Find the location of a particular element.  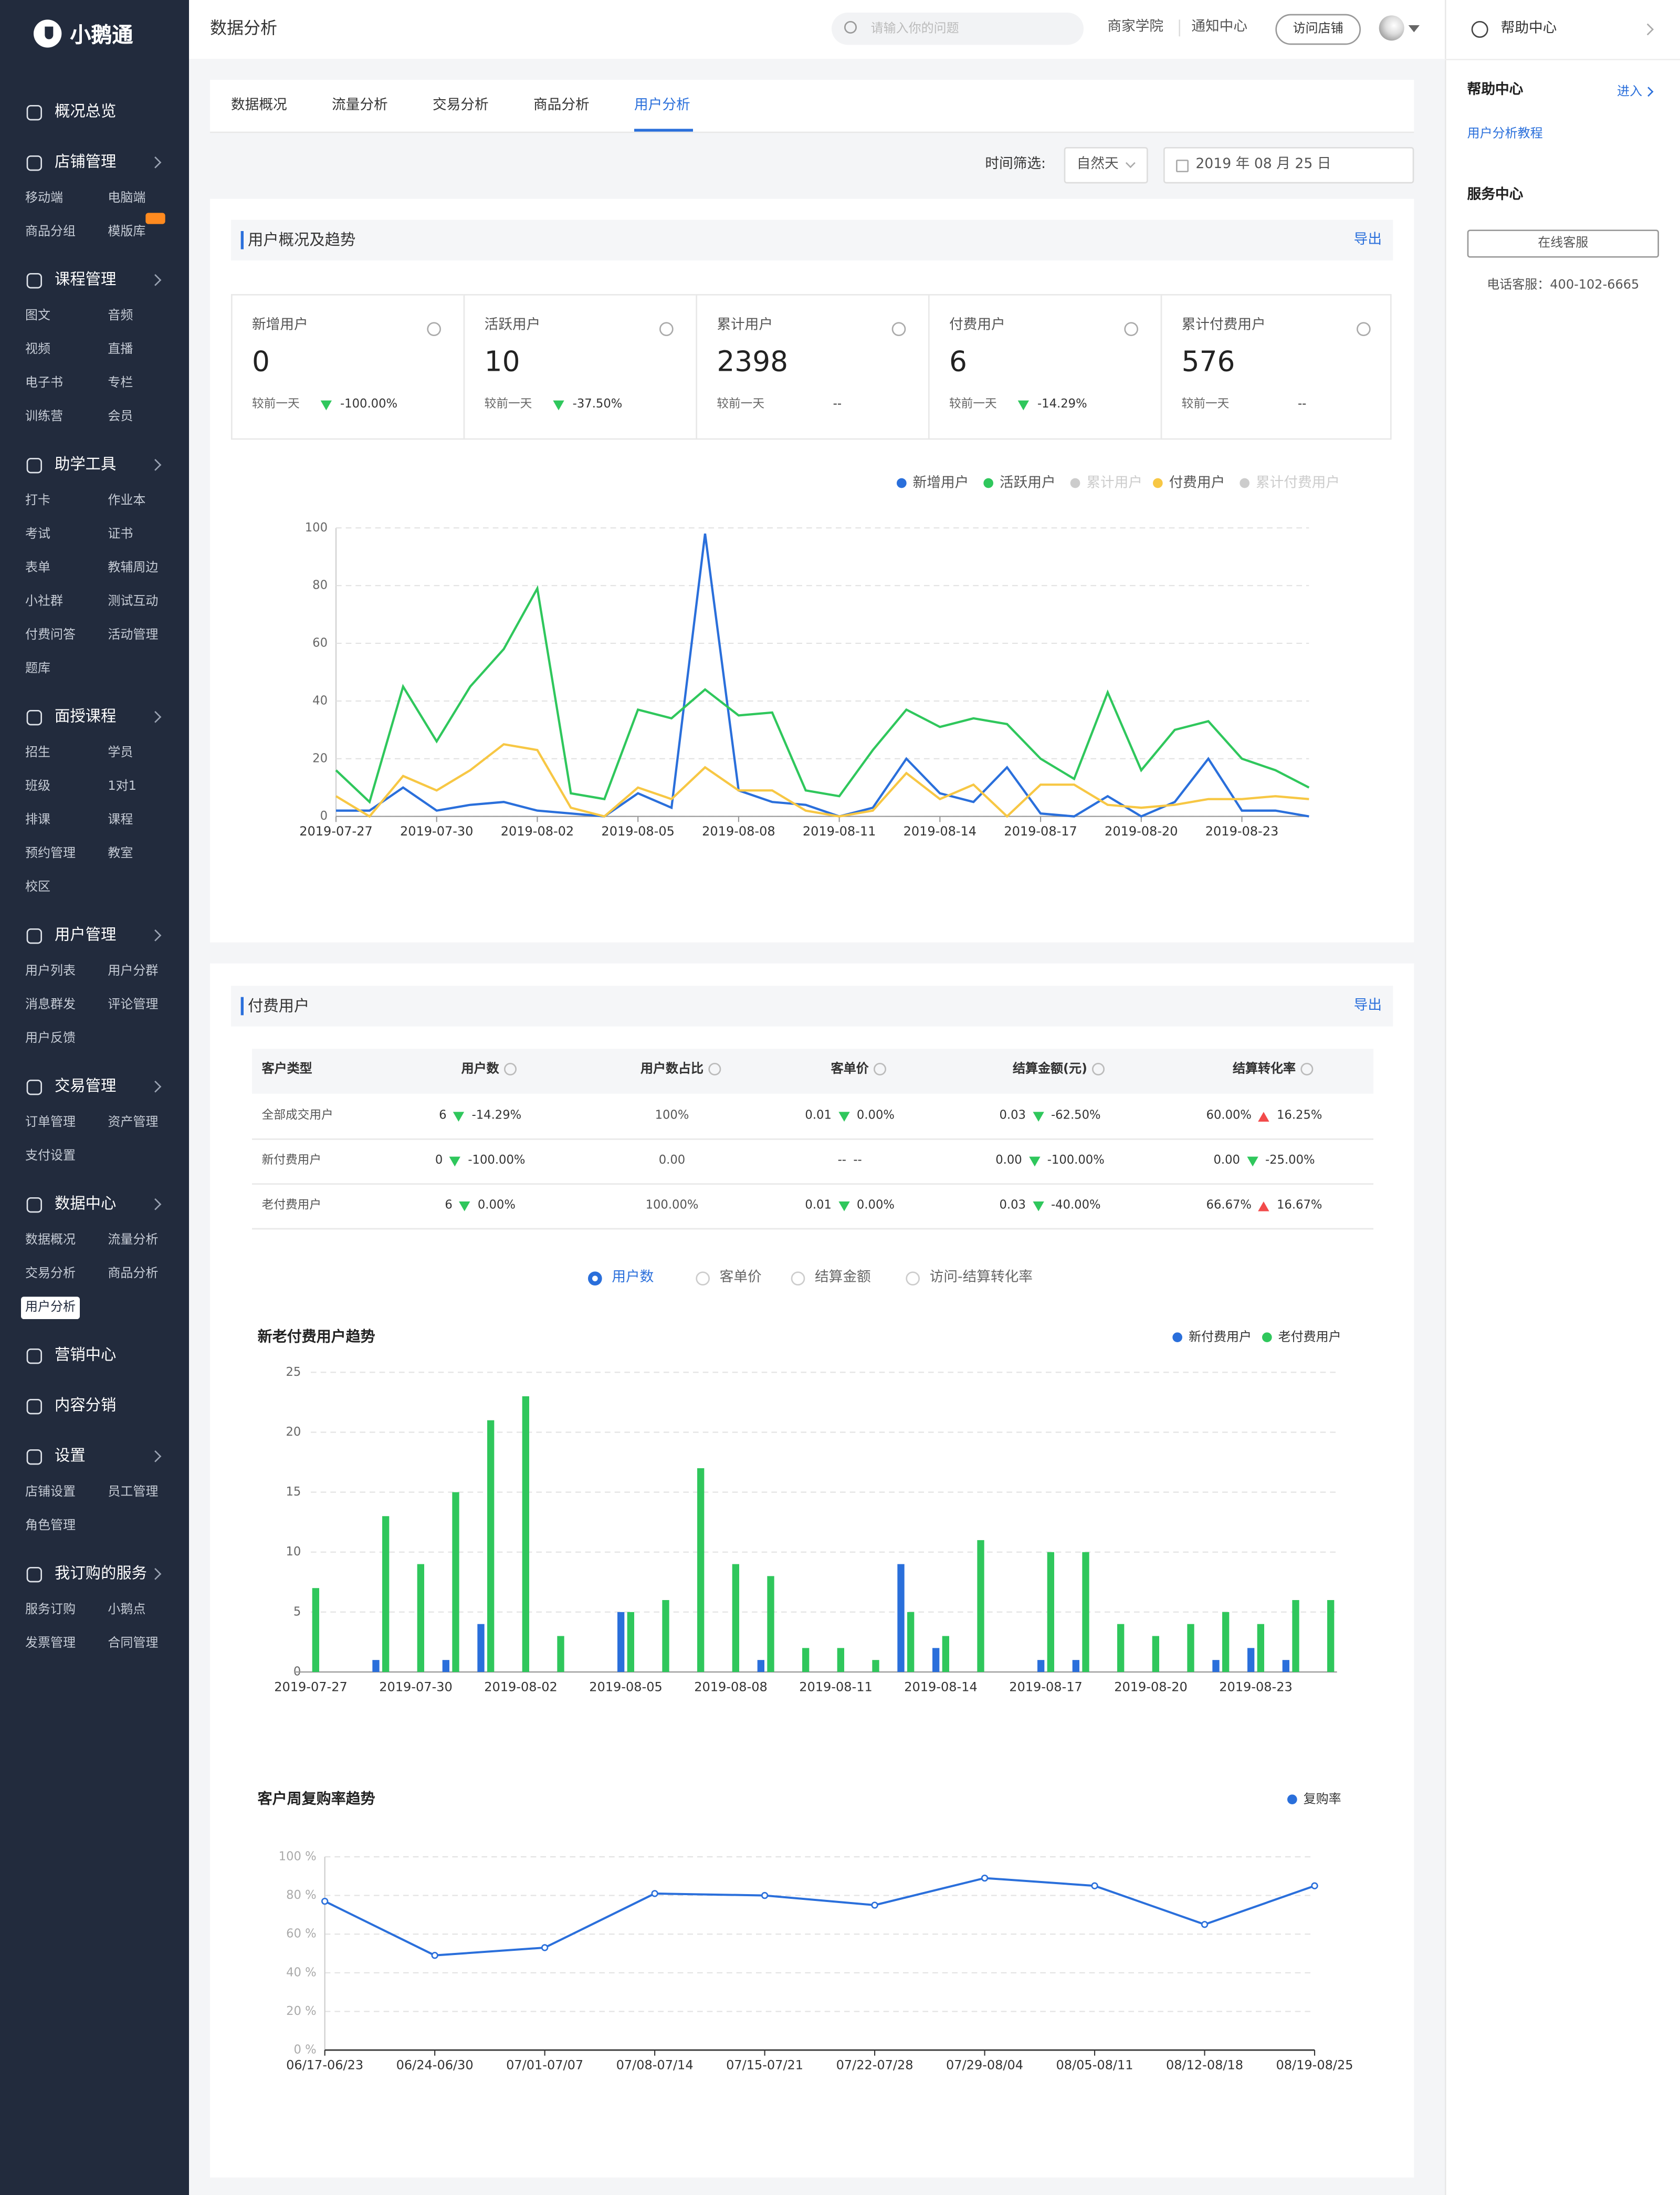

nav-group-title: 设置 is located at coordinates (94, 1456).